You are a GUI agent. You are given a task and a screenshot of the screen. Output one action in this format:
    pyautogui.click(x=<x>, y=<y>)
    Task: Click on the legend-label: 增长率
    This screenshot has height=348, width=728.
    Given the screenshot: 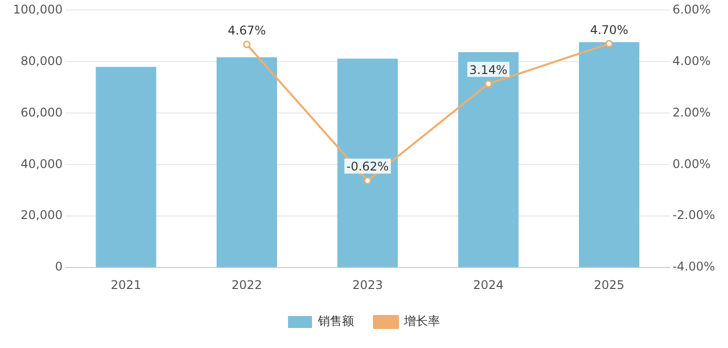 What is the action you would take?
    pyautogui.click(x=421, y=321)
    